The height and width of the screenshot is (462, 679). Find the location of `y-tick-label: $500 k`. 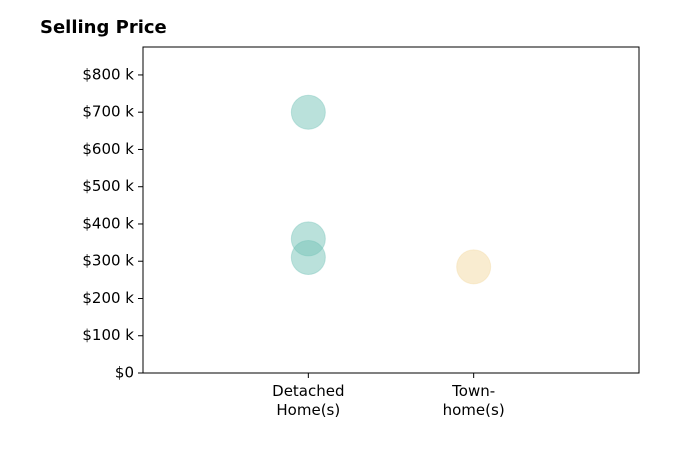

y-tick-label: $500 k is located at coordinates (108, 186).